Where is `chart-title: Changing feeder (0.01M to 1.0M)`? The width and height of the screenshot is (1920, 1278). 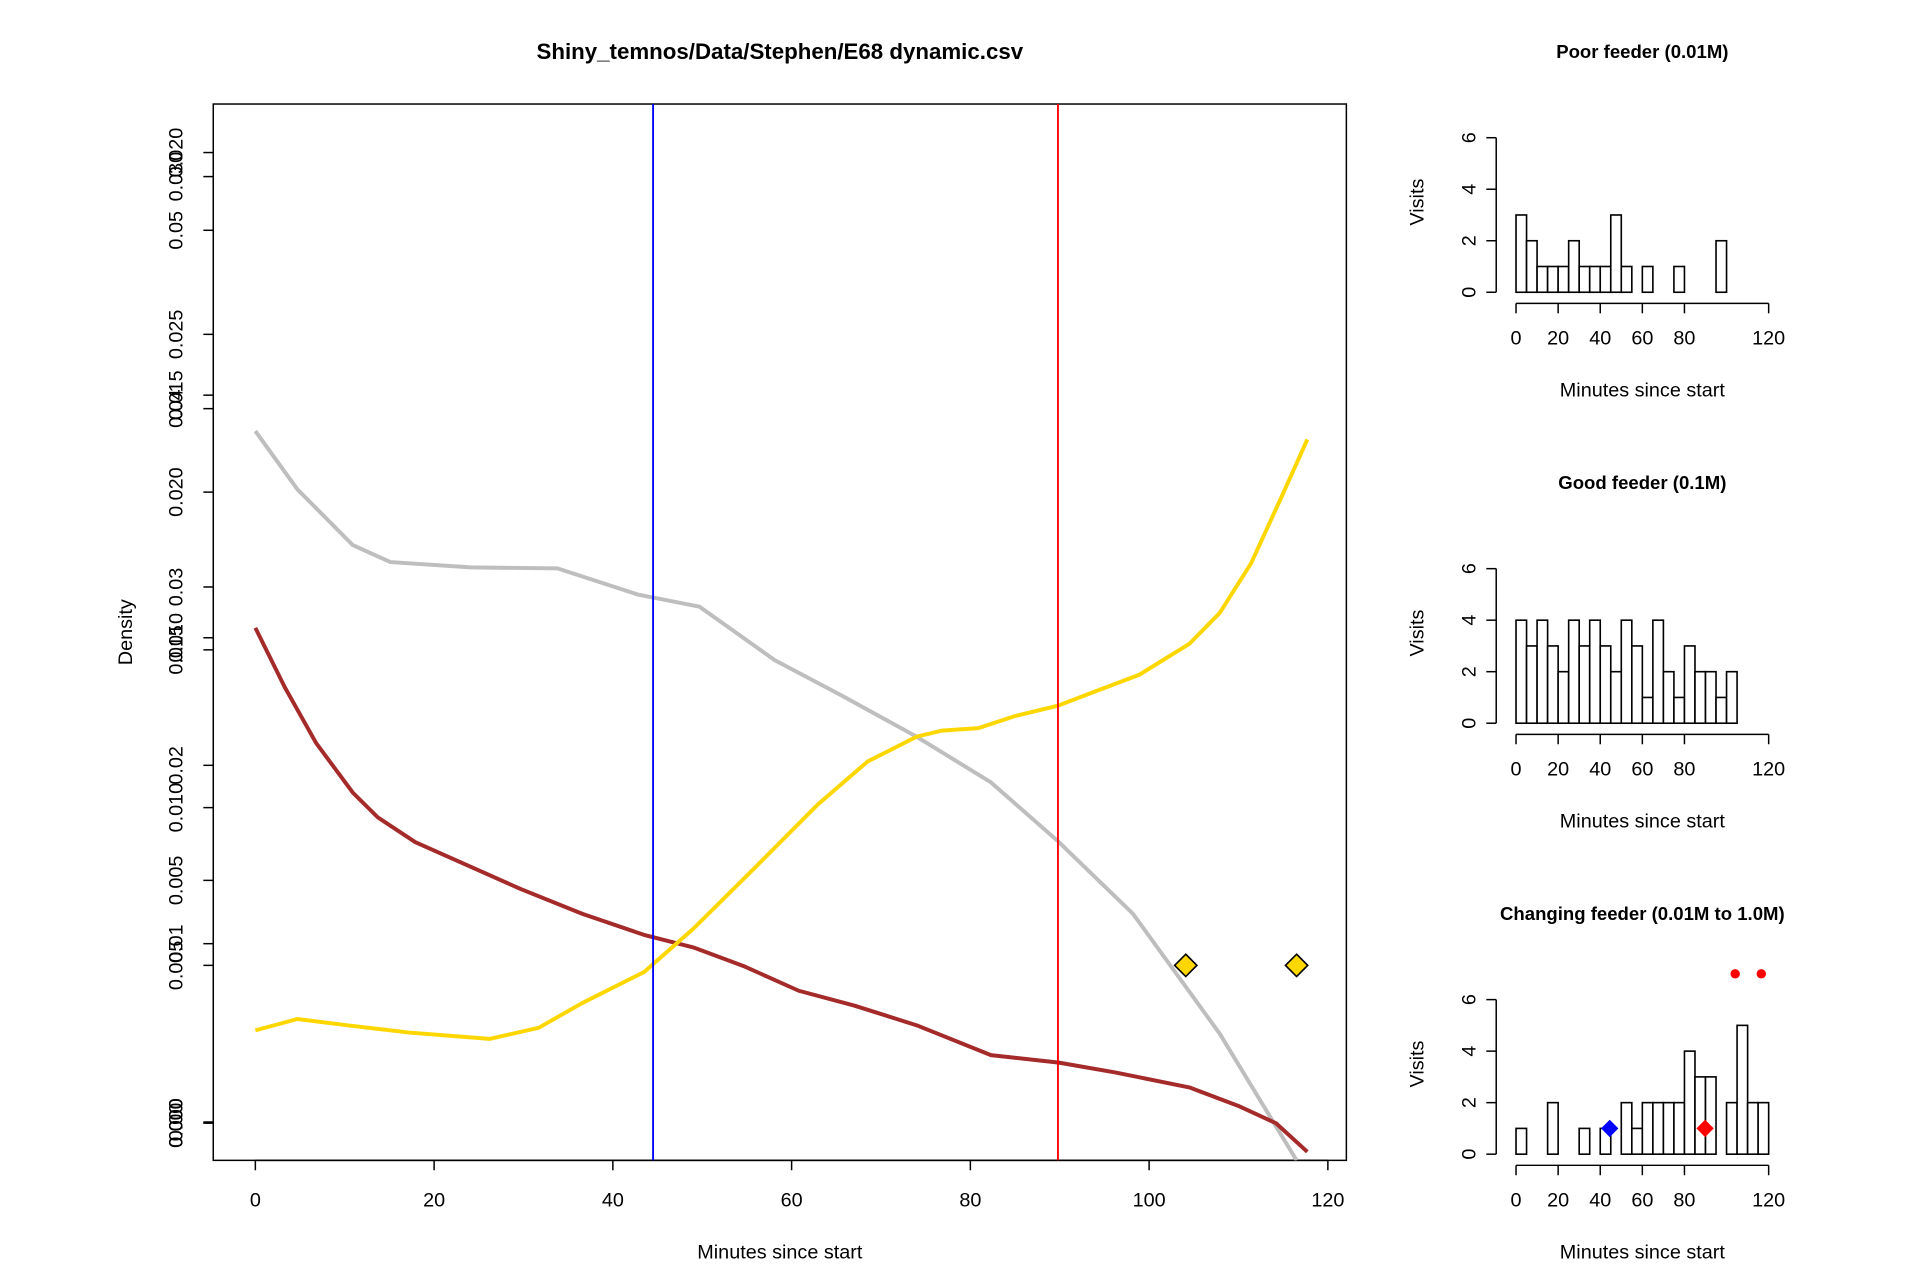 chart-title: Changing feeder (0.01M to 1.0M) is located at coordinates (1642, 913).